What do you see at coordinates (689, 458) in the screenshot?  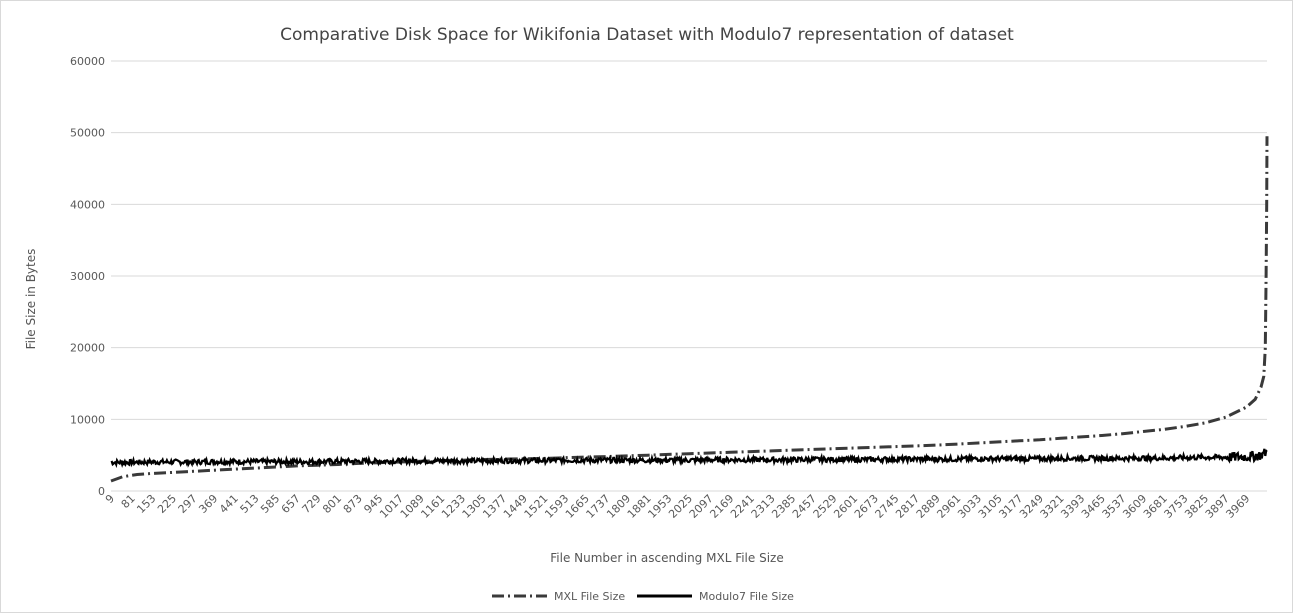 I see `series-line-modulo7` at bounding box center [689, 458].